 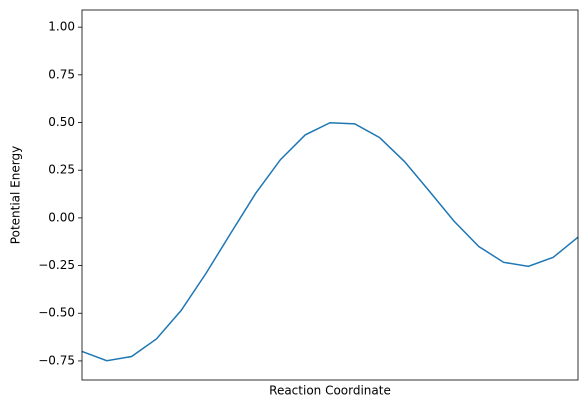 I want to click on y-tick-label: −0.25, so click(x=56, y=265).